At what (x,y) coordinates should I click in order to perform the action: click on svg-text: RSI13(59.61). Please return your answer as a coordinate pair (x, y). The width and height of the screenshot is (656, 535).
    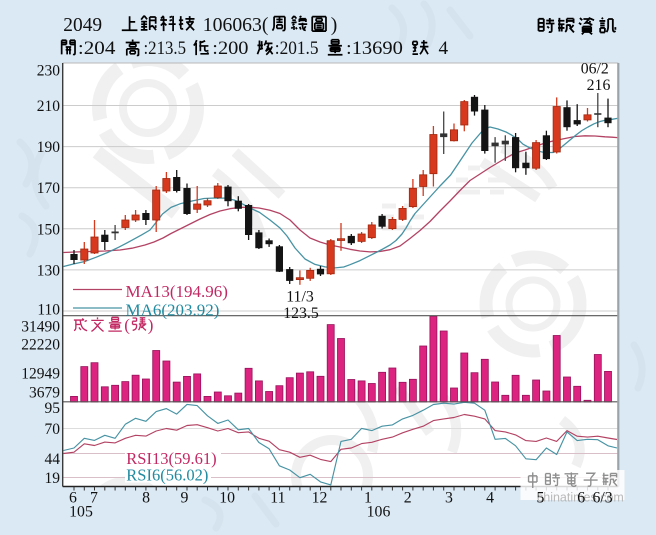
    Looking at the image, I should click on (171, 458).